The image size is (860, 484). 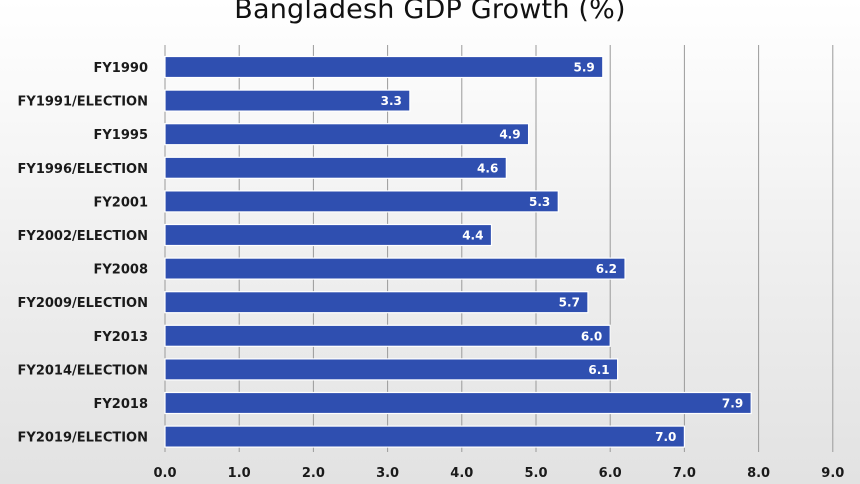 What do you see at coordinates (83, 303) in the screenshot?
I see `category-label: FY2009/ELECTION` at bounding box center [83, 303].